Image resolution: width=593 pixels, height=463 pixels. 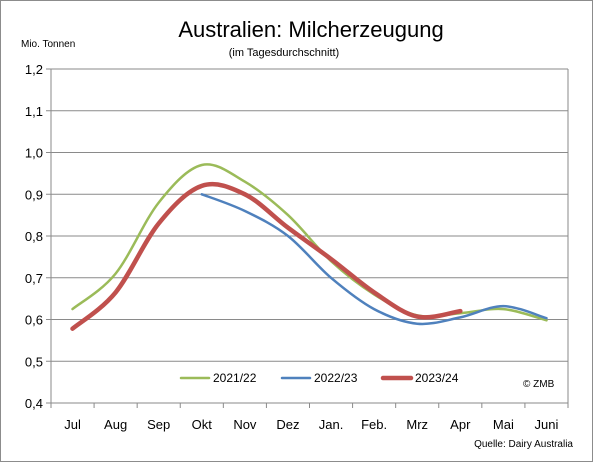 I want to click on legend-label: 2023/24, so click(x=437, y=378).